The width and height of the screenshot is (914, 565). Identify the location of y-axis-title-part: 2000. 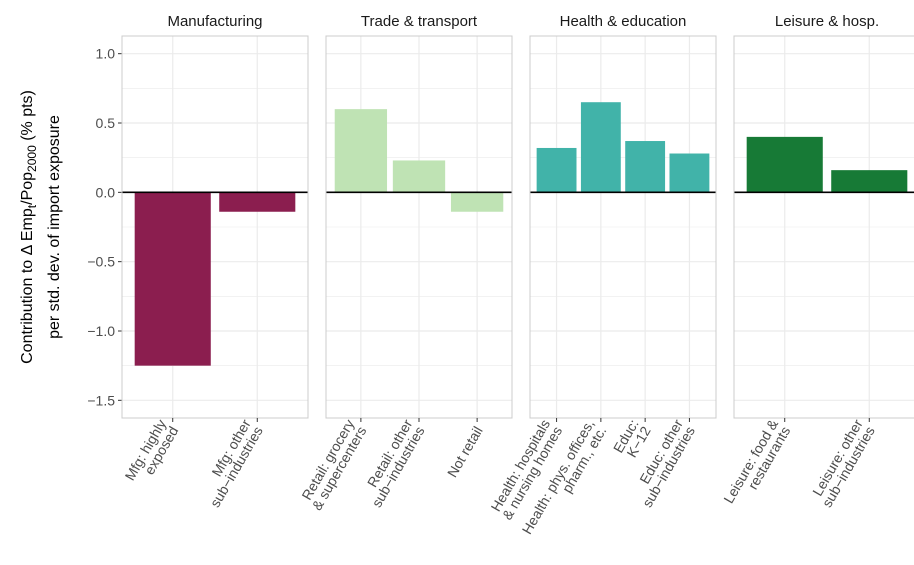
(32, 158).